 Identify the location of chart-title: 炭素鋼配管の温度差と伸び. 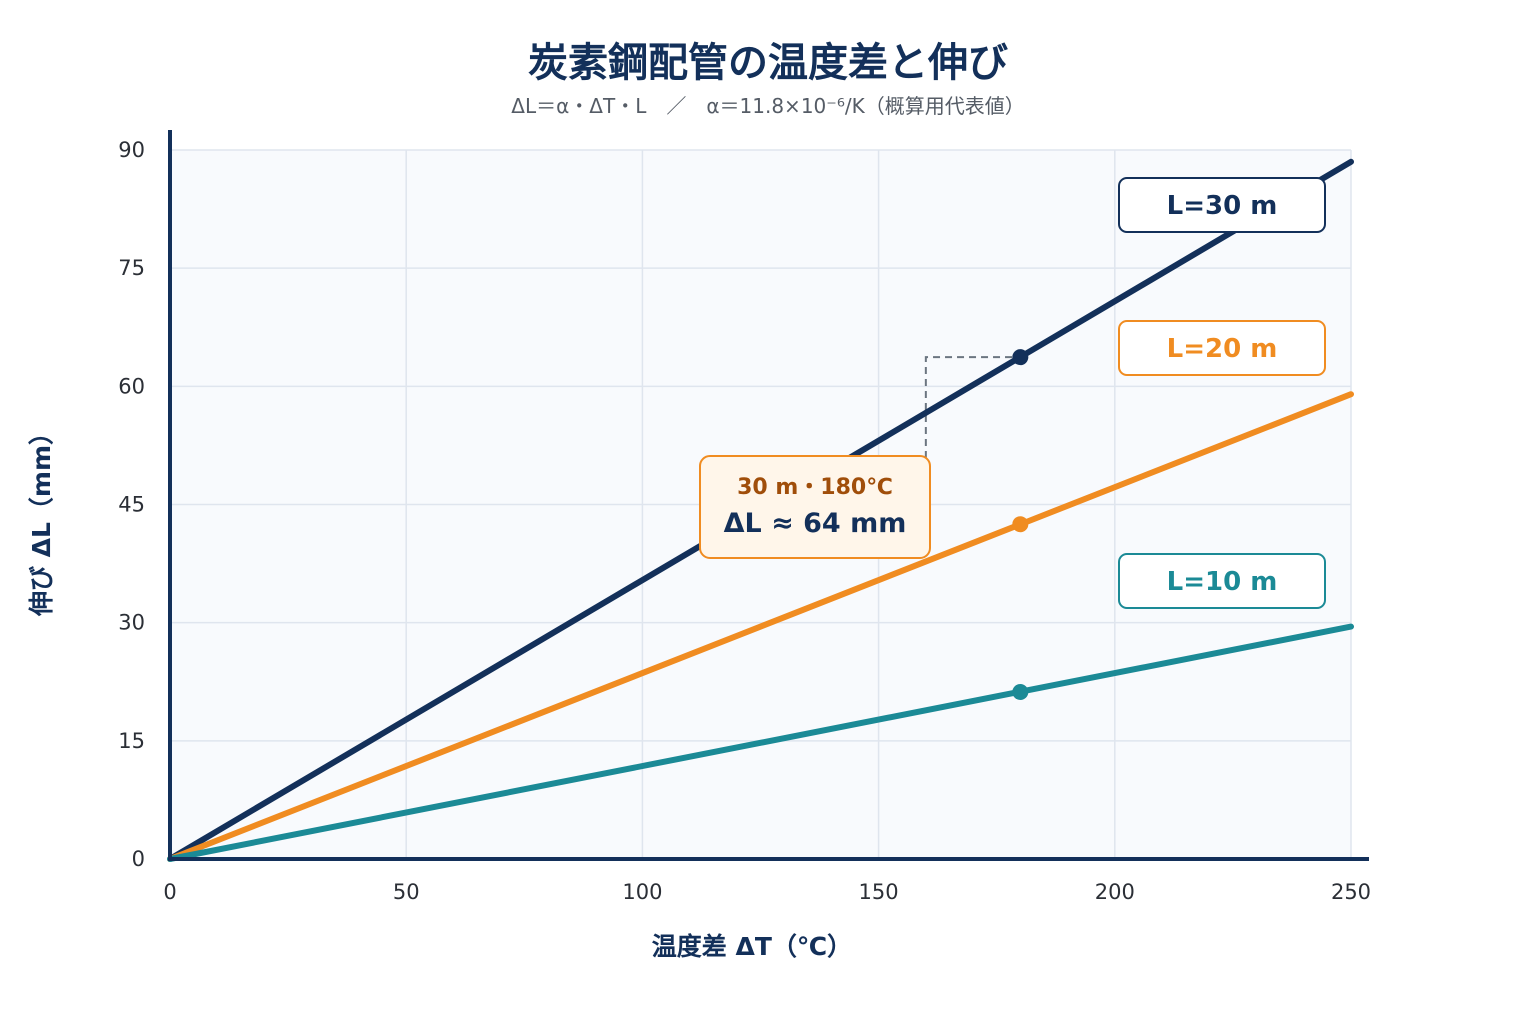
(768, 63).